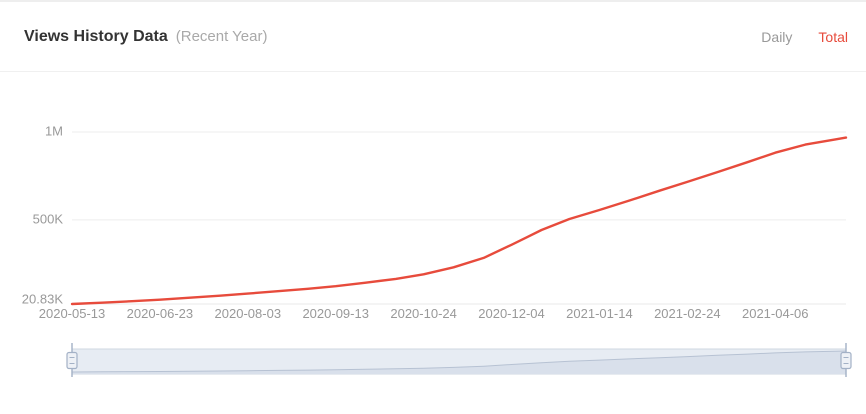  What do you see at coordinates (72, 313) in the screenshot?
I see `x-axis-label: 2020-05-13` at bounding box center [72, 313].